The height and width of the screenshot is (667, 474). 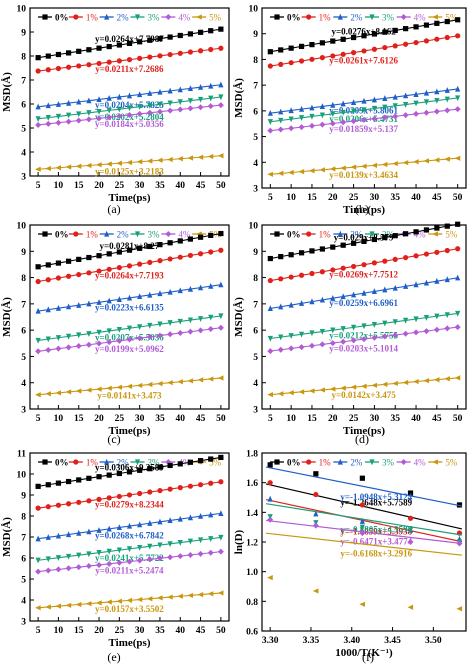 What do you see at coordinates (364, 339) in the screenshot?
I see `series-4pct: y=0.0203x+5.1014` at bounding box center [364, 339].